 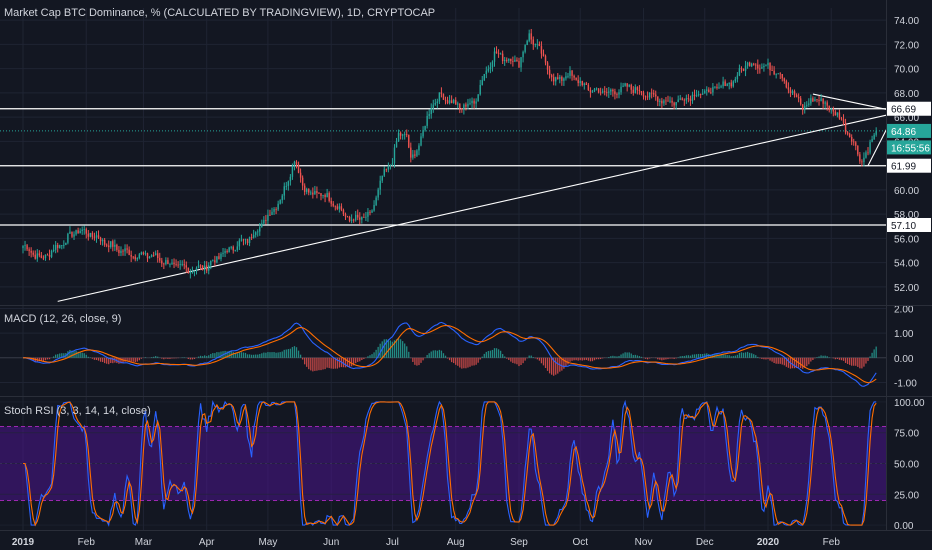 What do you see at coordinates (905, 346) in the screenshot?
I see `macd-axis: 2.00 1.00 0.00 -1.00` at bounding box center [905, 346].